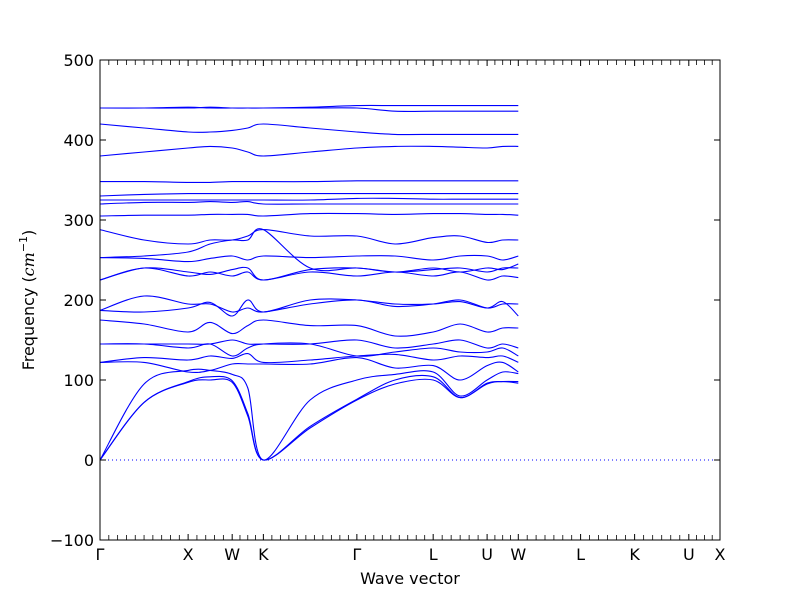 The width and height of the screenshot is (800, 600). Describe the element at coordinates (28, 323) in the screenshot. I see `y-axis-label-main: Frequency (` at that location.